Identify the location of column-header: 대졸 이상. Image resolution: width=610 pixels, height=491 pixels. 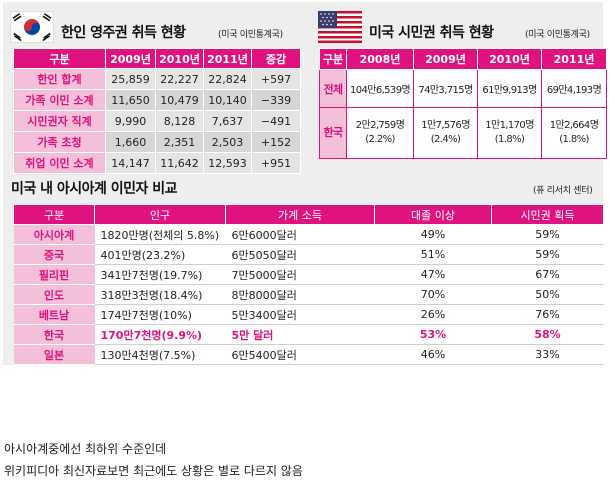
(433, 214).